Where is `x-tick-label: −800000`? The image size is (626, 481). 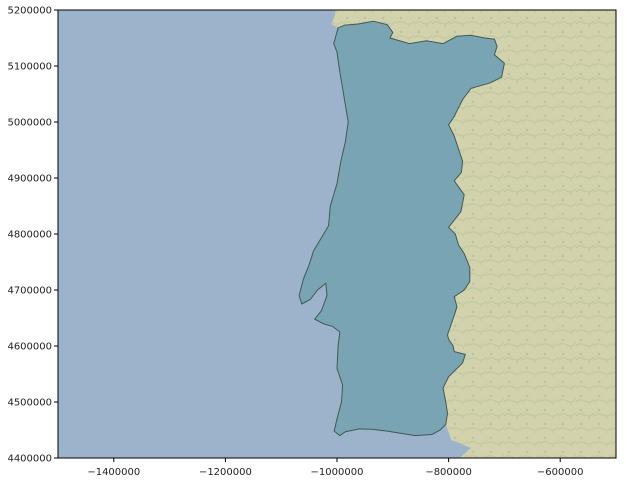 x-tick-label: −800000 is located at coordinates (448, 472).